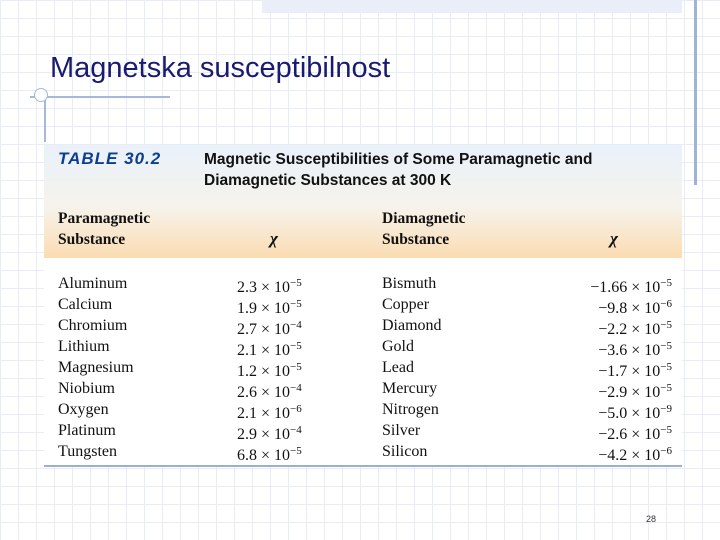 The height and width of the screenshot is (540, 720). Describe the element at coordinates (635, 307) in the screenshot. I see `diamagnetic-chi-value: −9.8 × 10⁻⁶` at that location.